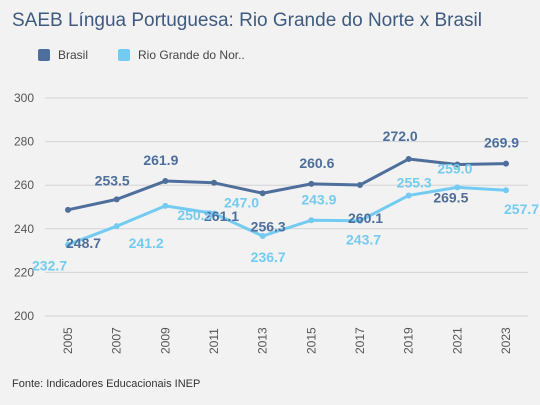 The image size is (540, 405). Describe the element at coordinates (501, 143) in the screenshot. I see `data-label: 269.9` at that location.